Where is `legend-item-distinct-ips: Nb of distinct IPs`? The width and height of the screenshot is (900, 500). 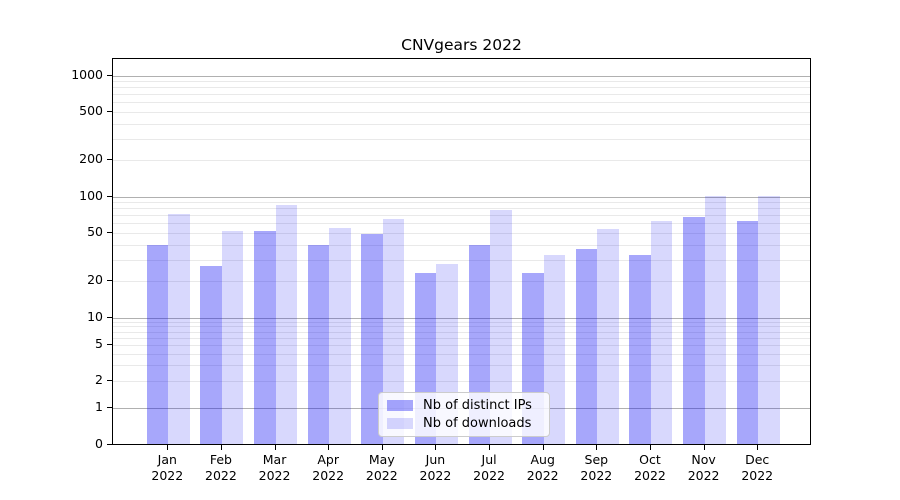
legend-item-distinct-ips: Nb of distinct IPs is located at coordinates (464, 405).